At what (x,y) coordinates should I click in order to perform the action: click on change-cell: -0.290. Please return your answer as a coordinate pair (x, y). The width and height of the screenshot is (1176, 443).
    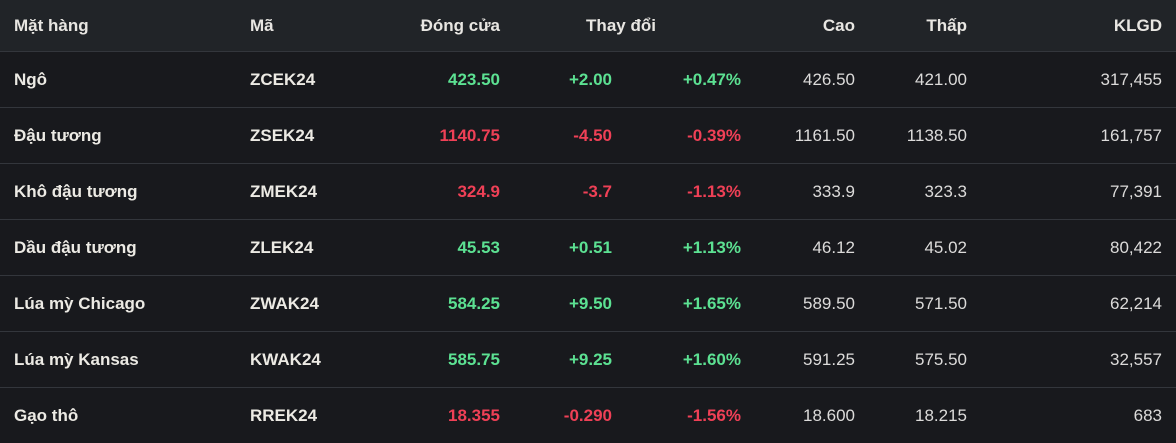
    Looking at the image, I should click on (570, 415).